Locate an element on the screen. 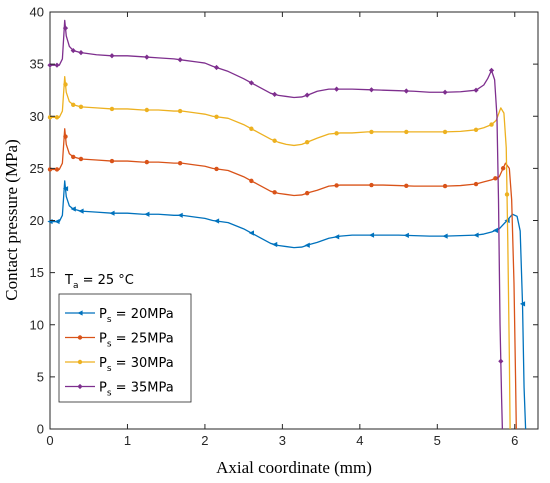 The height and width of the screenshot is (483, 550). x-tick-label: 6 is located at coordinates (514, 440).